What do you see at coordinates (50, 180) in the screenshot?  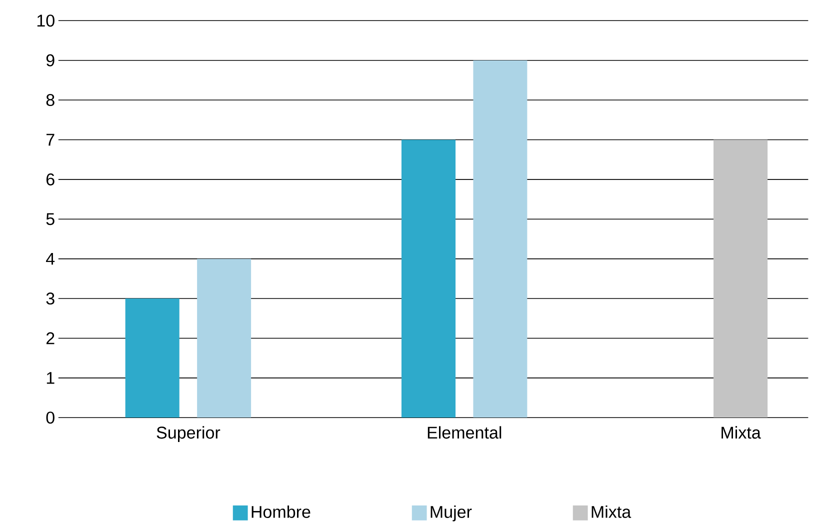 I see `y-tick-label: 6` at bounding box center [50, 180].